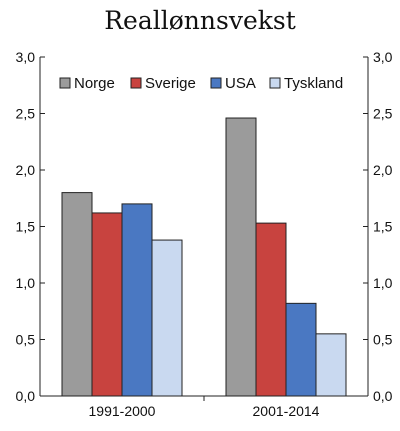 The width and height of the screenshot is (400, 431). Describe the element at coordinates (383, 227) in the screenshot. I see `y-tick-label-right: 1,5` at that location.